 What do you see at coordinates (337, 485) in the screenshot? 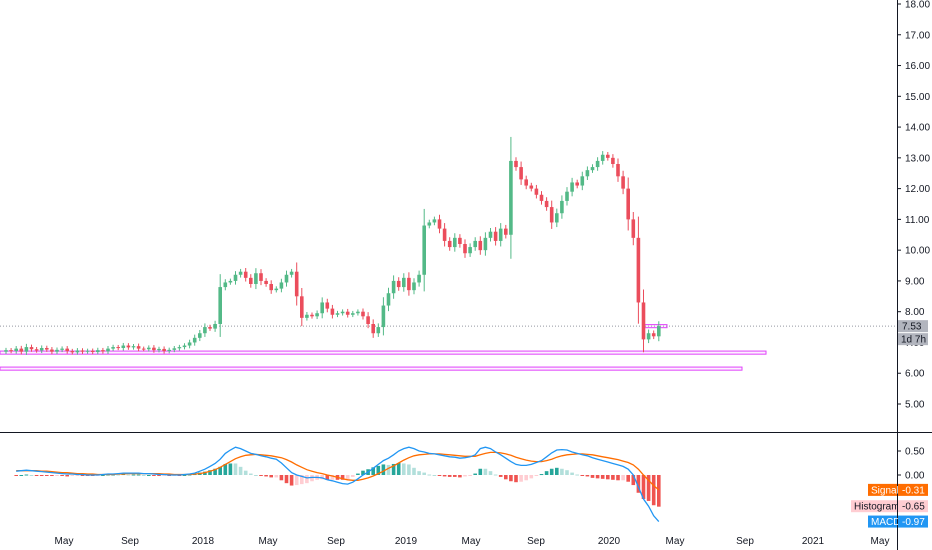
I see `macd-histogram` at bounding box center [337, 485].